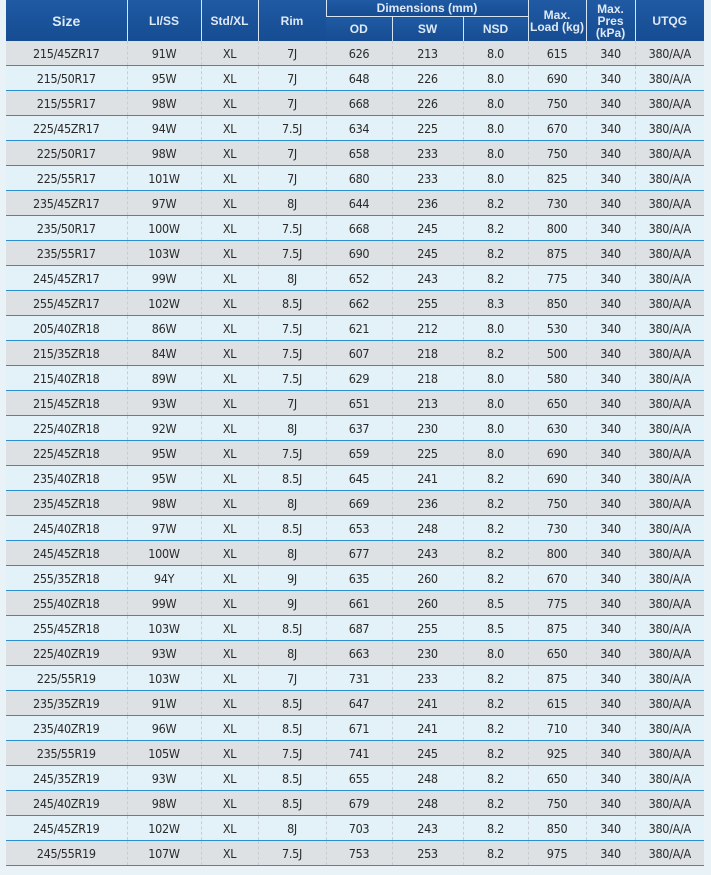 The image size is (711, 875). Describe the element at coordinates (557, 253) in the screenshot. I see `cell-max-load: 875` at that location.